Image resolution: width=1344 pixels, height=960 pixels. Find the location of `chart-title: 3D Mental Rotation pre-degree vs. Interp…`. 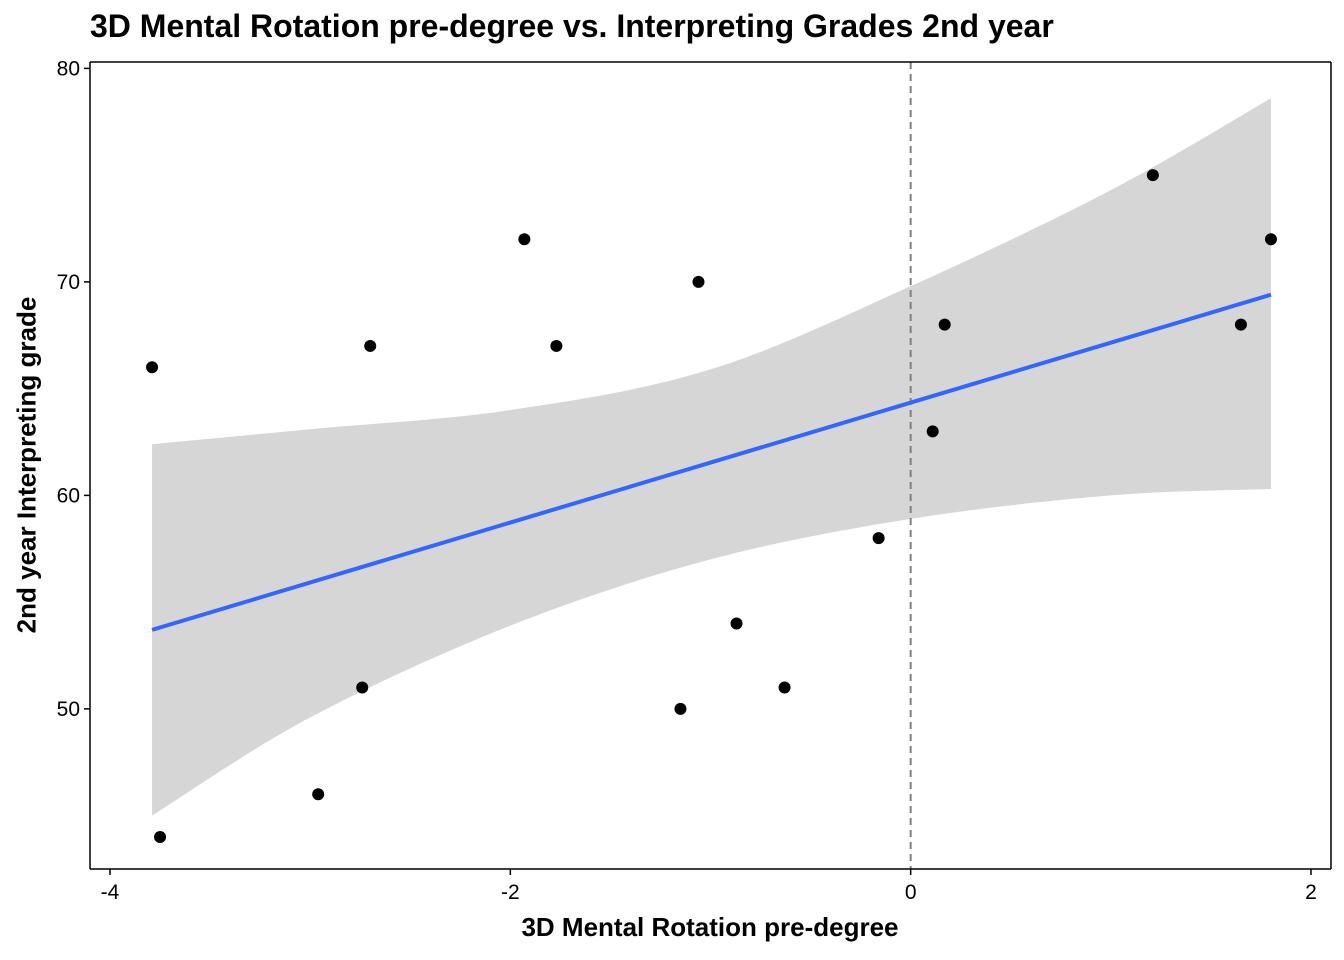

chart-title: 3D Mental Rotation pre-degree vs. Interp… is located at coordinates (572, 26).